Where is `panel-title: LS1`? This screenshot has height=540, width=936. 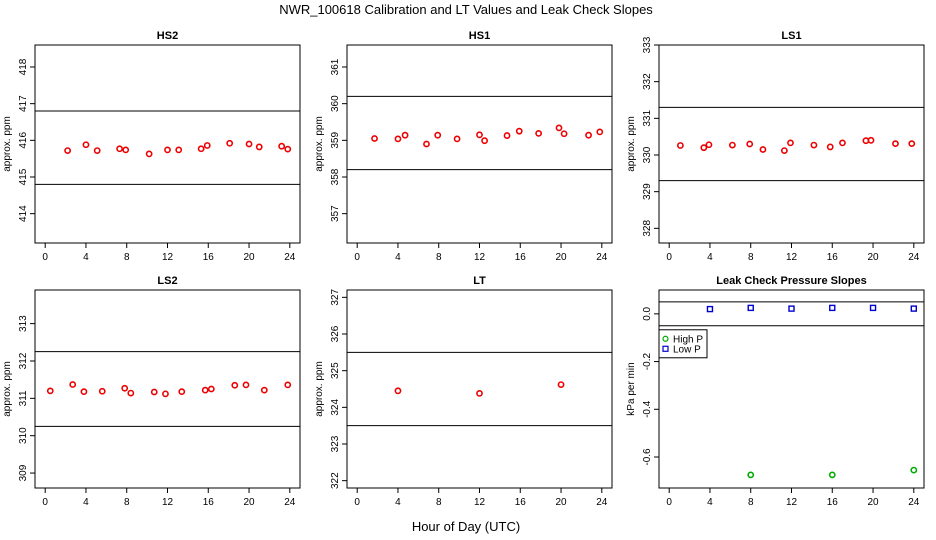
panel-title: LS1 is located at coordinates (791, 36).